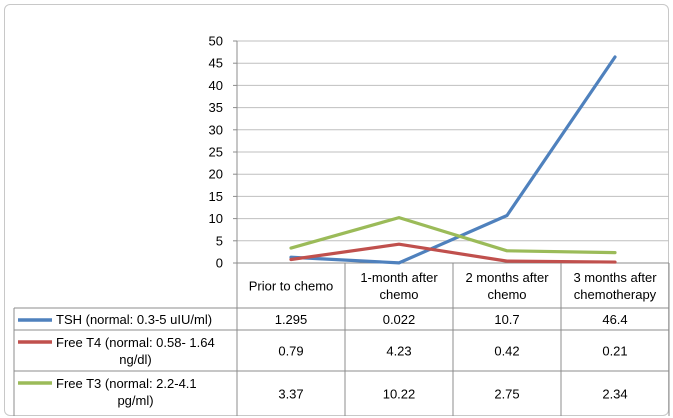 The width and height of the screenshot is (673, 418). I want to click on x-category-label: 3 months after chemotherapy, so click(615, 286).